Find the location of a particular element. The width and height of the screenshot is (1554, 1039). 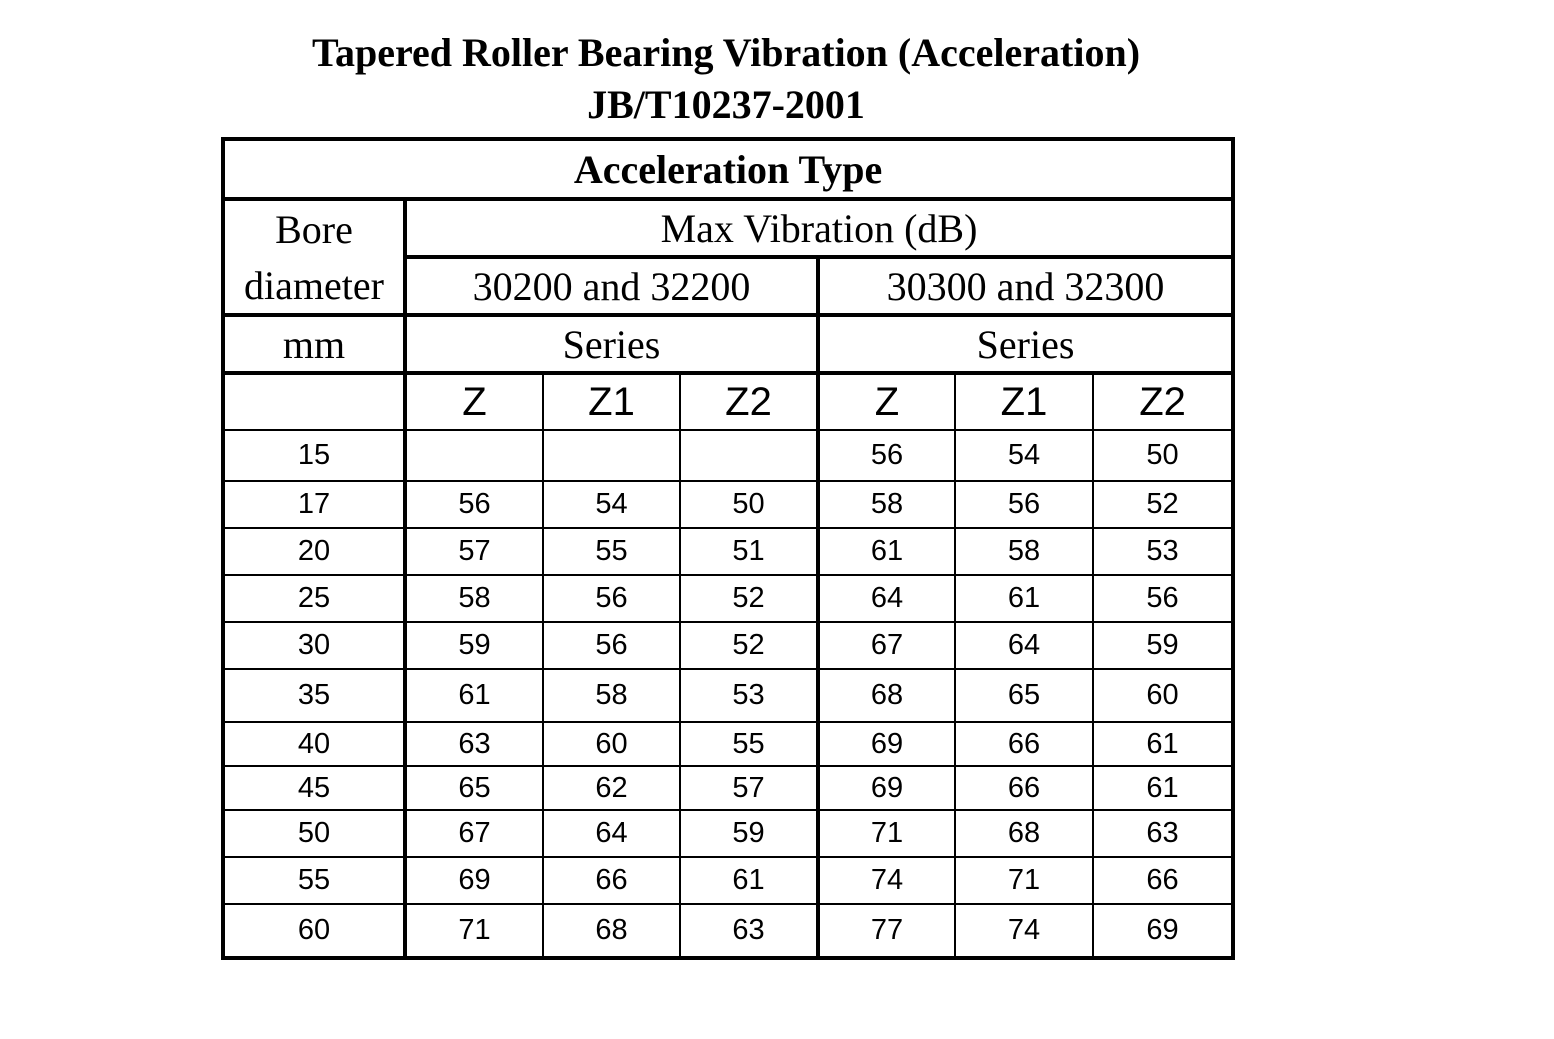

max-vibration-header: Max Vibration (dB) is located at coordinates (819, 228).